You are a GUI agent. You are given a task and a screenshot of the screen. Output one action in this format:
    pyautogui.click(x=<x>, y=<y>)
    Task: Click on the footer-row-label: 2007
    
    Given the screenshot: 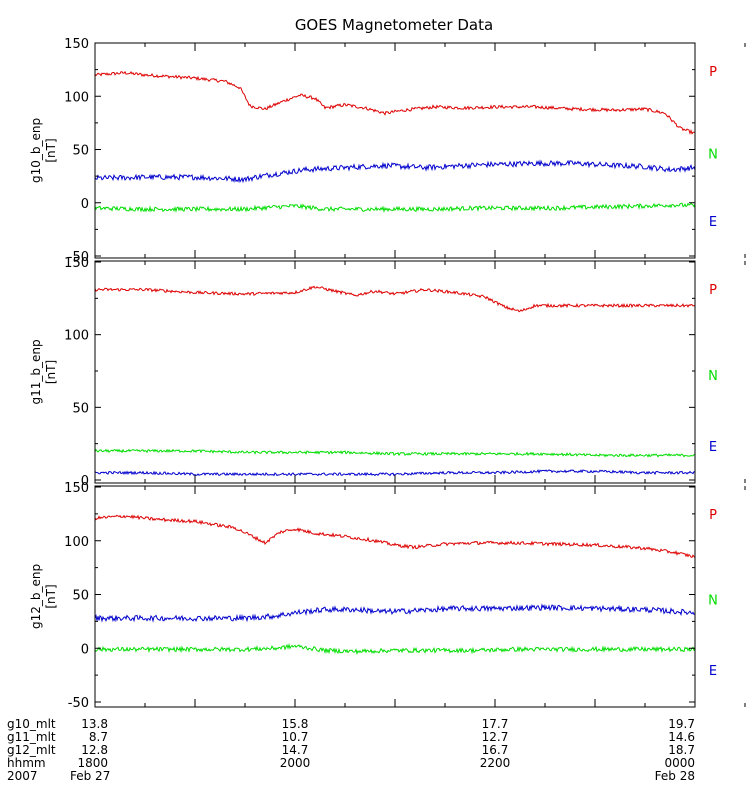 What is the action you would take?
    pyautogui.click(x=22, y=776)
    